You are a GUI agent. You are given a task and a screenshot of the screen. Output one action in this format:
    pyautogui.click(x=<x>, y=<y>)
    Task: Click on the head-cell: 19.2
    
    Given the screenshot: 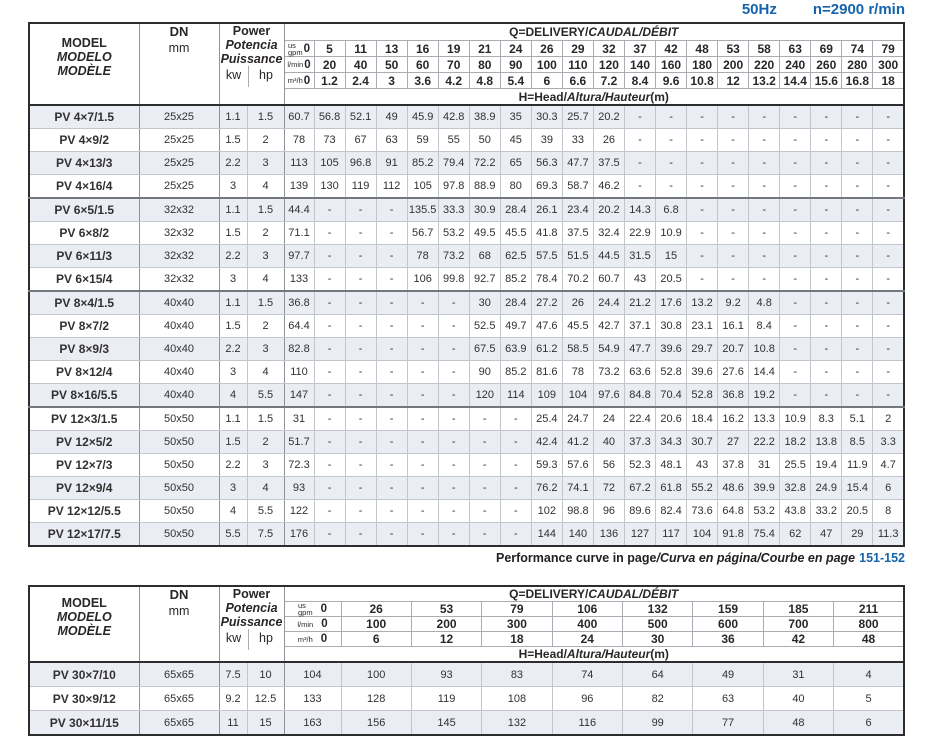 What is the action you would take?
    pyautogui.click(x=764, y=395)
    